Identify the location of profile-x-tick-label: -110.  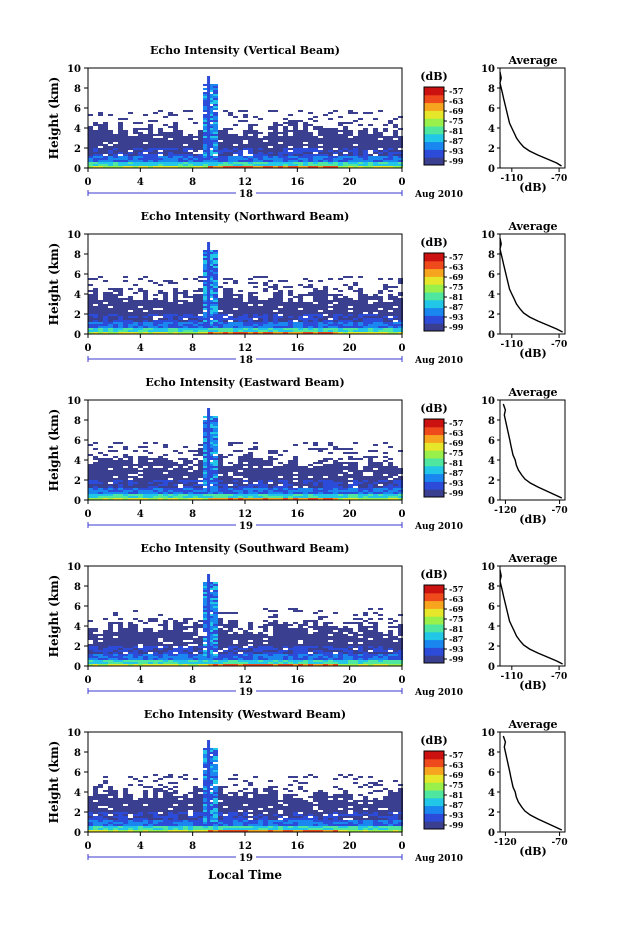
(512, 345).